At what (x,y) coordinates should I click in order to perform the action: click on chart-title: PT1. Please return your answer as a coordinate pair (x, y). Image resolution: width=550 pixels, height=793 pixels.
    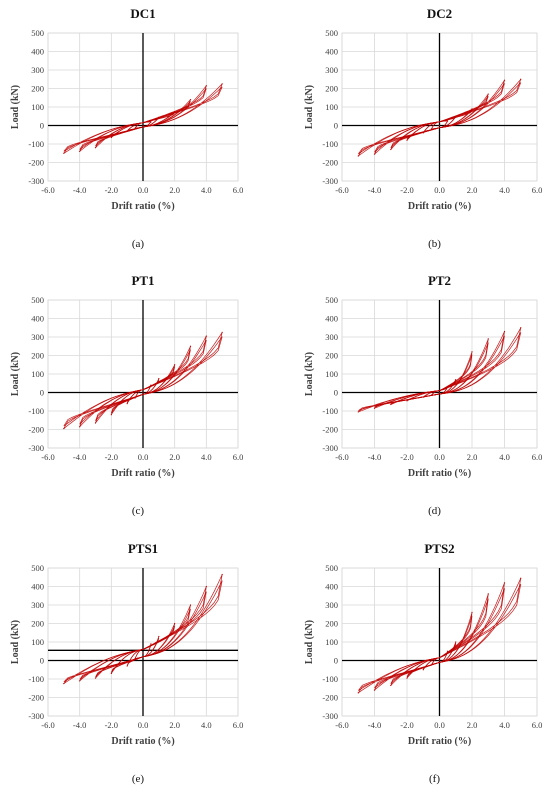
    Looking at the image, I should click on (142, 280).